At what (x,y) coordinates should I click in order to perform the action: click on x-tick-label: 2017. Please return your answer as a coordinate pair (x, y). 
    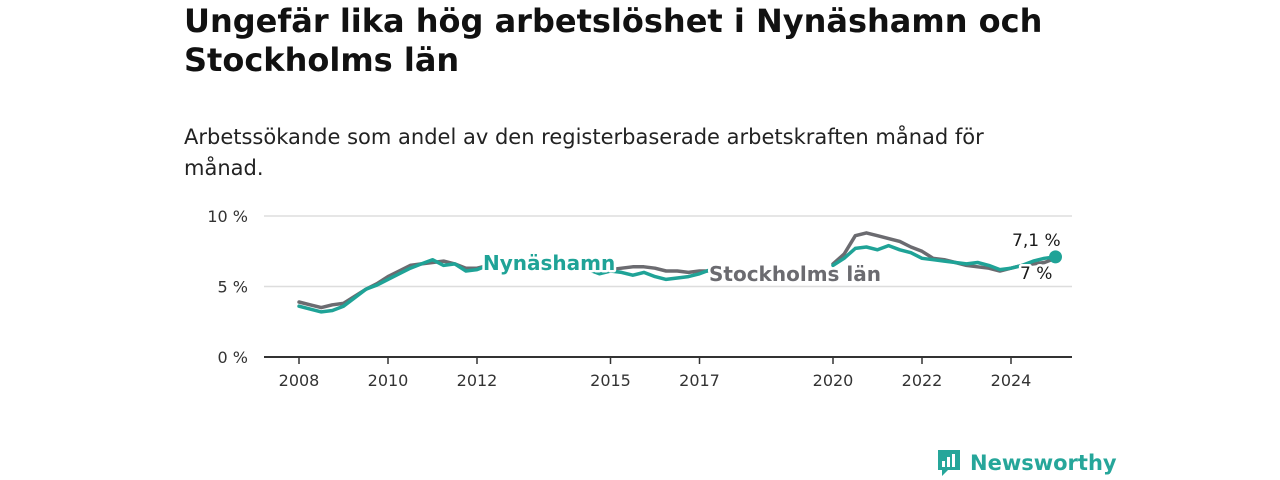
    Looking at the image, I should click on (699, 380).